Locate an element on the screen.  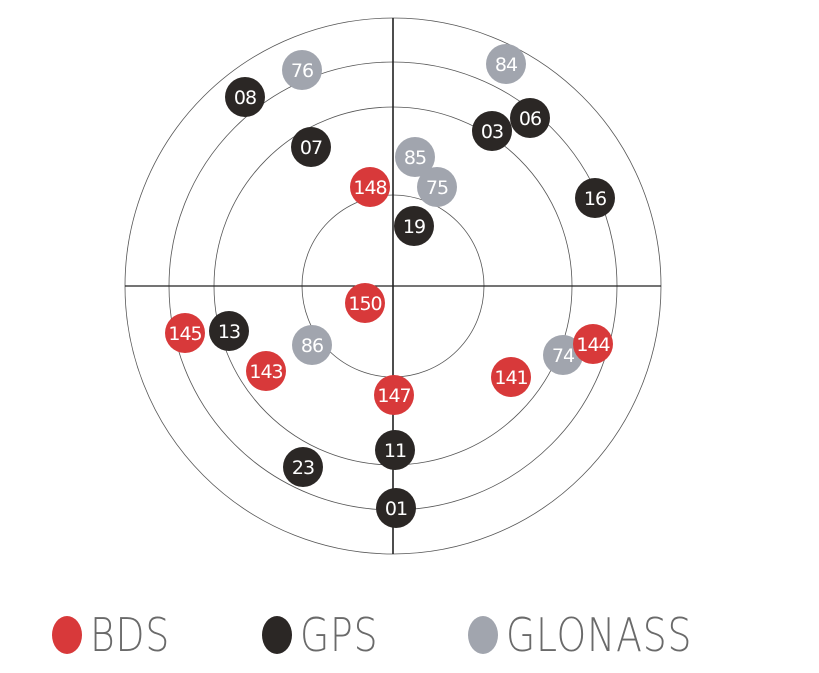
satellite-bds-147: 147 is located at coordinates (394, 395).